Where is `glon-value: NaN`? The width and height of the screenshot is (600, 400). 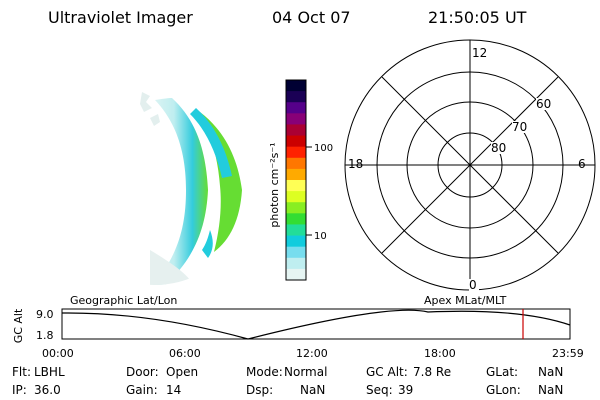
glon-value: NaN is located at coordinates (551, 390).